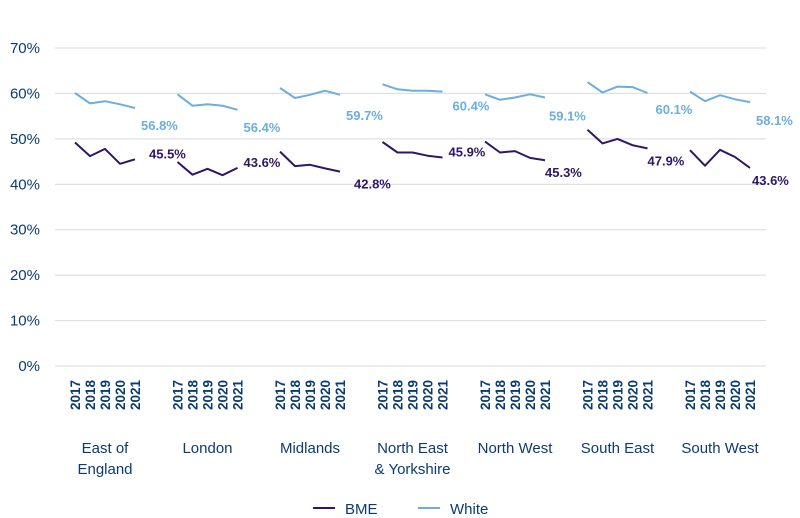  I want to click on region-label: North West, so click(516, 448).